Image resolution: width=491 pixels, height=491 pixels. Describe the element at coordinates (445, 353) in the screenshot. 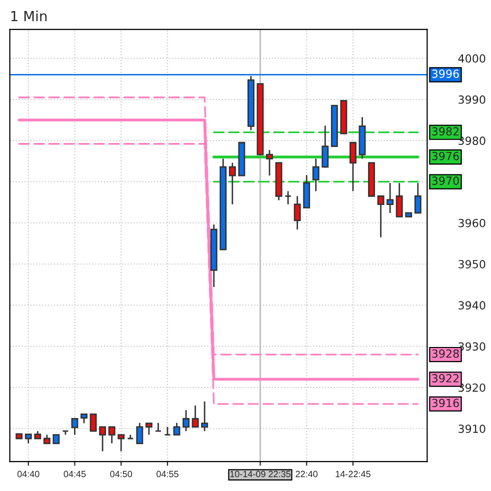

I see `data-label: 3928` at that location.